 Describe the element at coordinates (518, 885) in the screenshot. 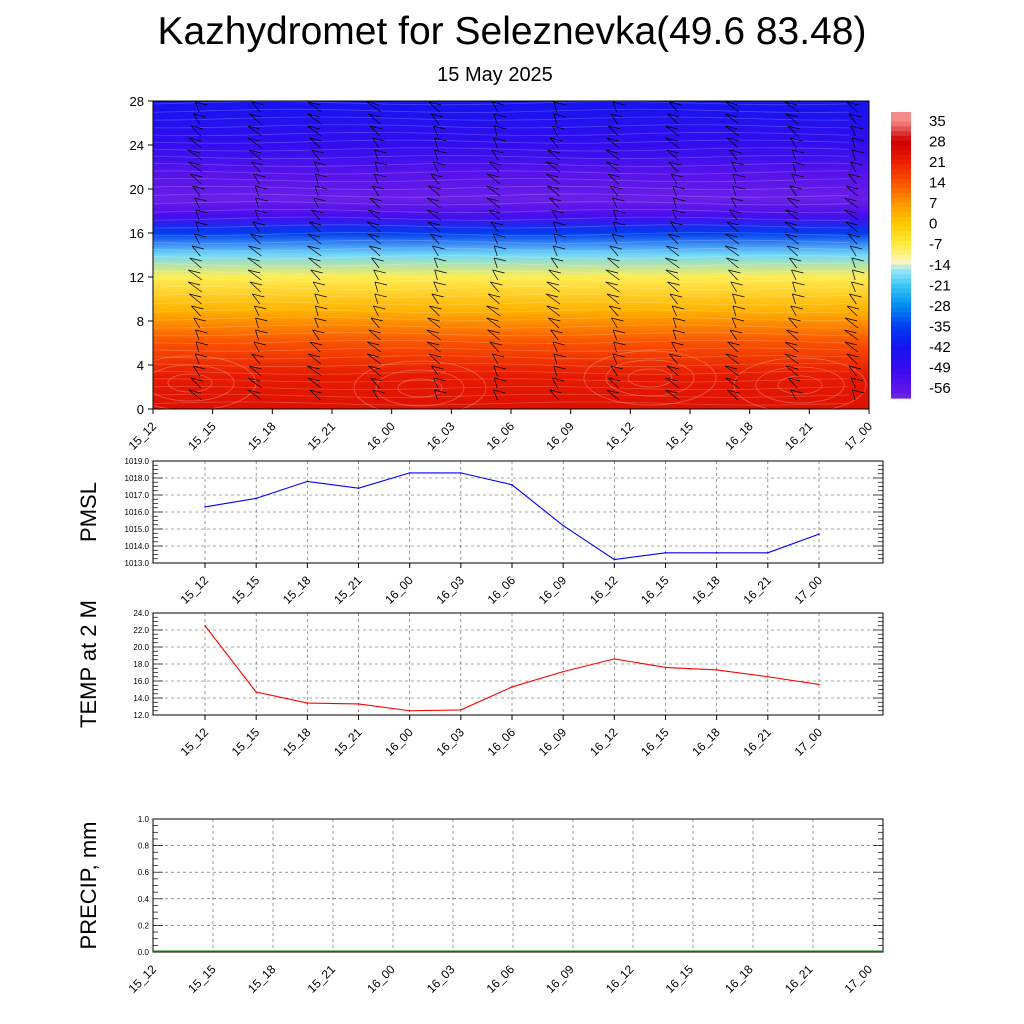

I see `panel-frame` at that location.